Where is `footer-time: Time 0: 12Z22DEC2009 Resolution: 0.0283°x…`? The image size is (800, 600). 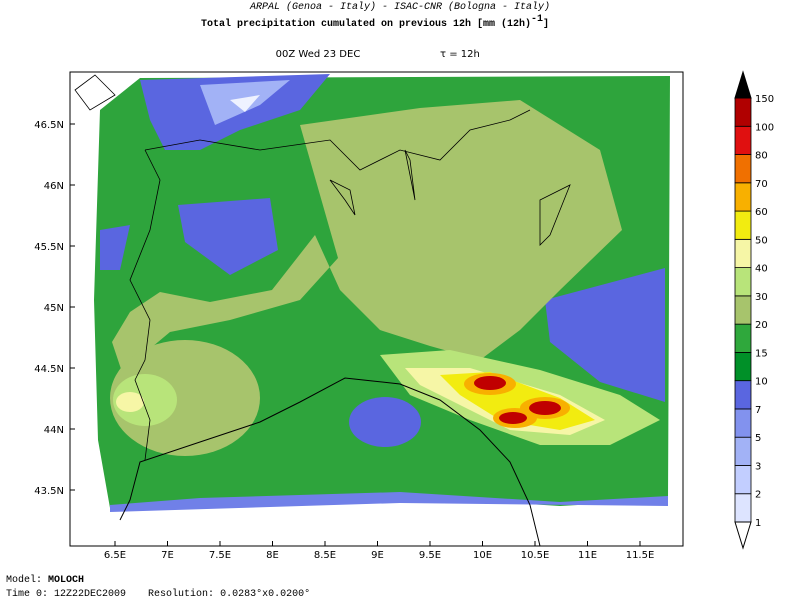
footer-time: Time 0: 12Z22DEC2009 Resolution: 0.0283°x… is located at coordinates (158, 594).